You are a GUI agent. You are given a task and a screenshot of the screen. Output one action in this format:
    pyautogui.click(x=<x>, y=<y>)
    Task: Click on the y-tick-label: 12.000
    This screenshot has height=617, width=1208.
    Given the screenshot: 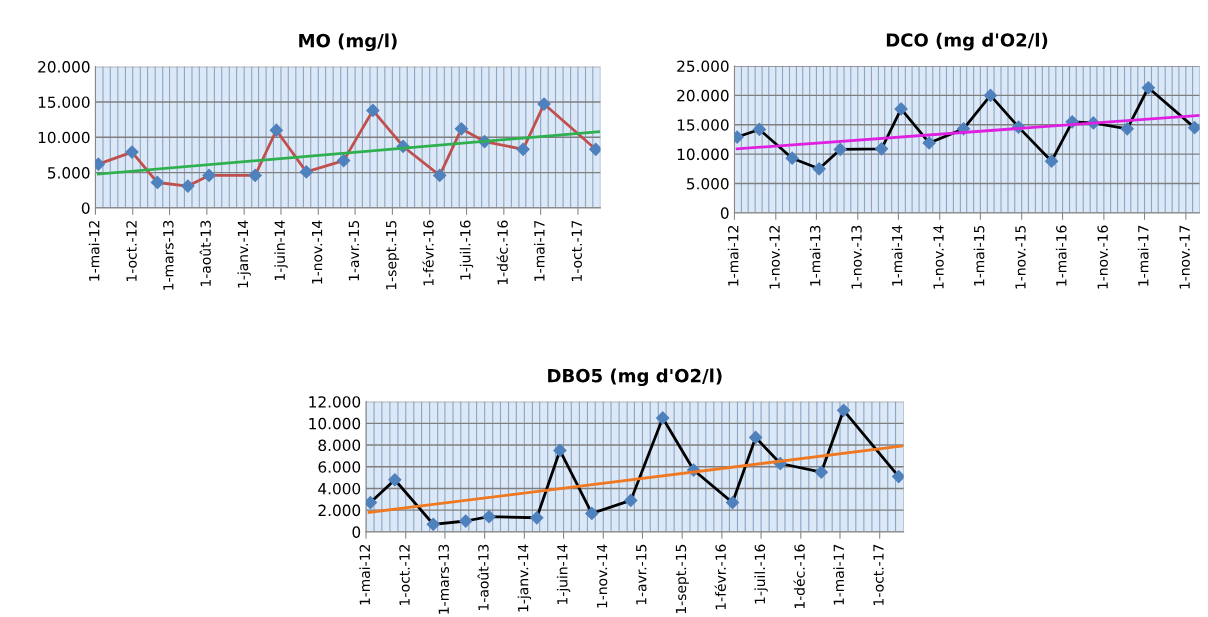 What is the action you would take?
    pyautogui.click(x=335, y=402)
    